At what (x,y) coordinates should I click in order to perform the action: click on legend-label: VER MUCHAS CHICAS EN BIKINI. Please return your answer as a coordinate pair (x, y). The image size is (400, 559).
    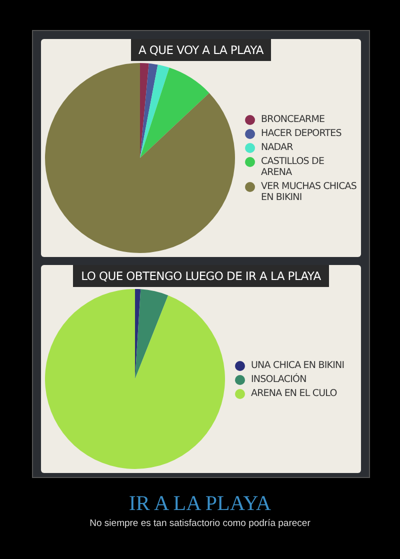
    Looking at the image, I should click on (309, 191).